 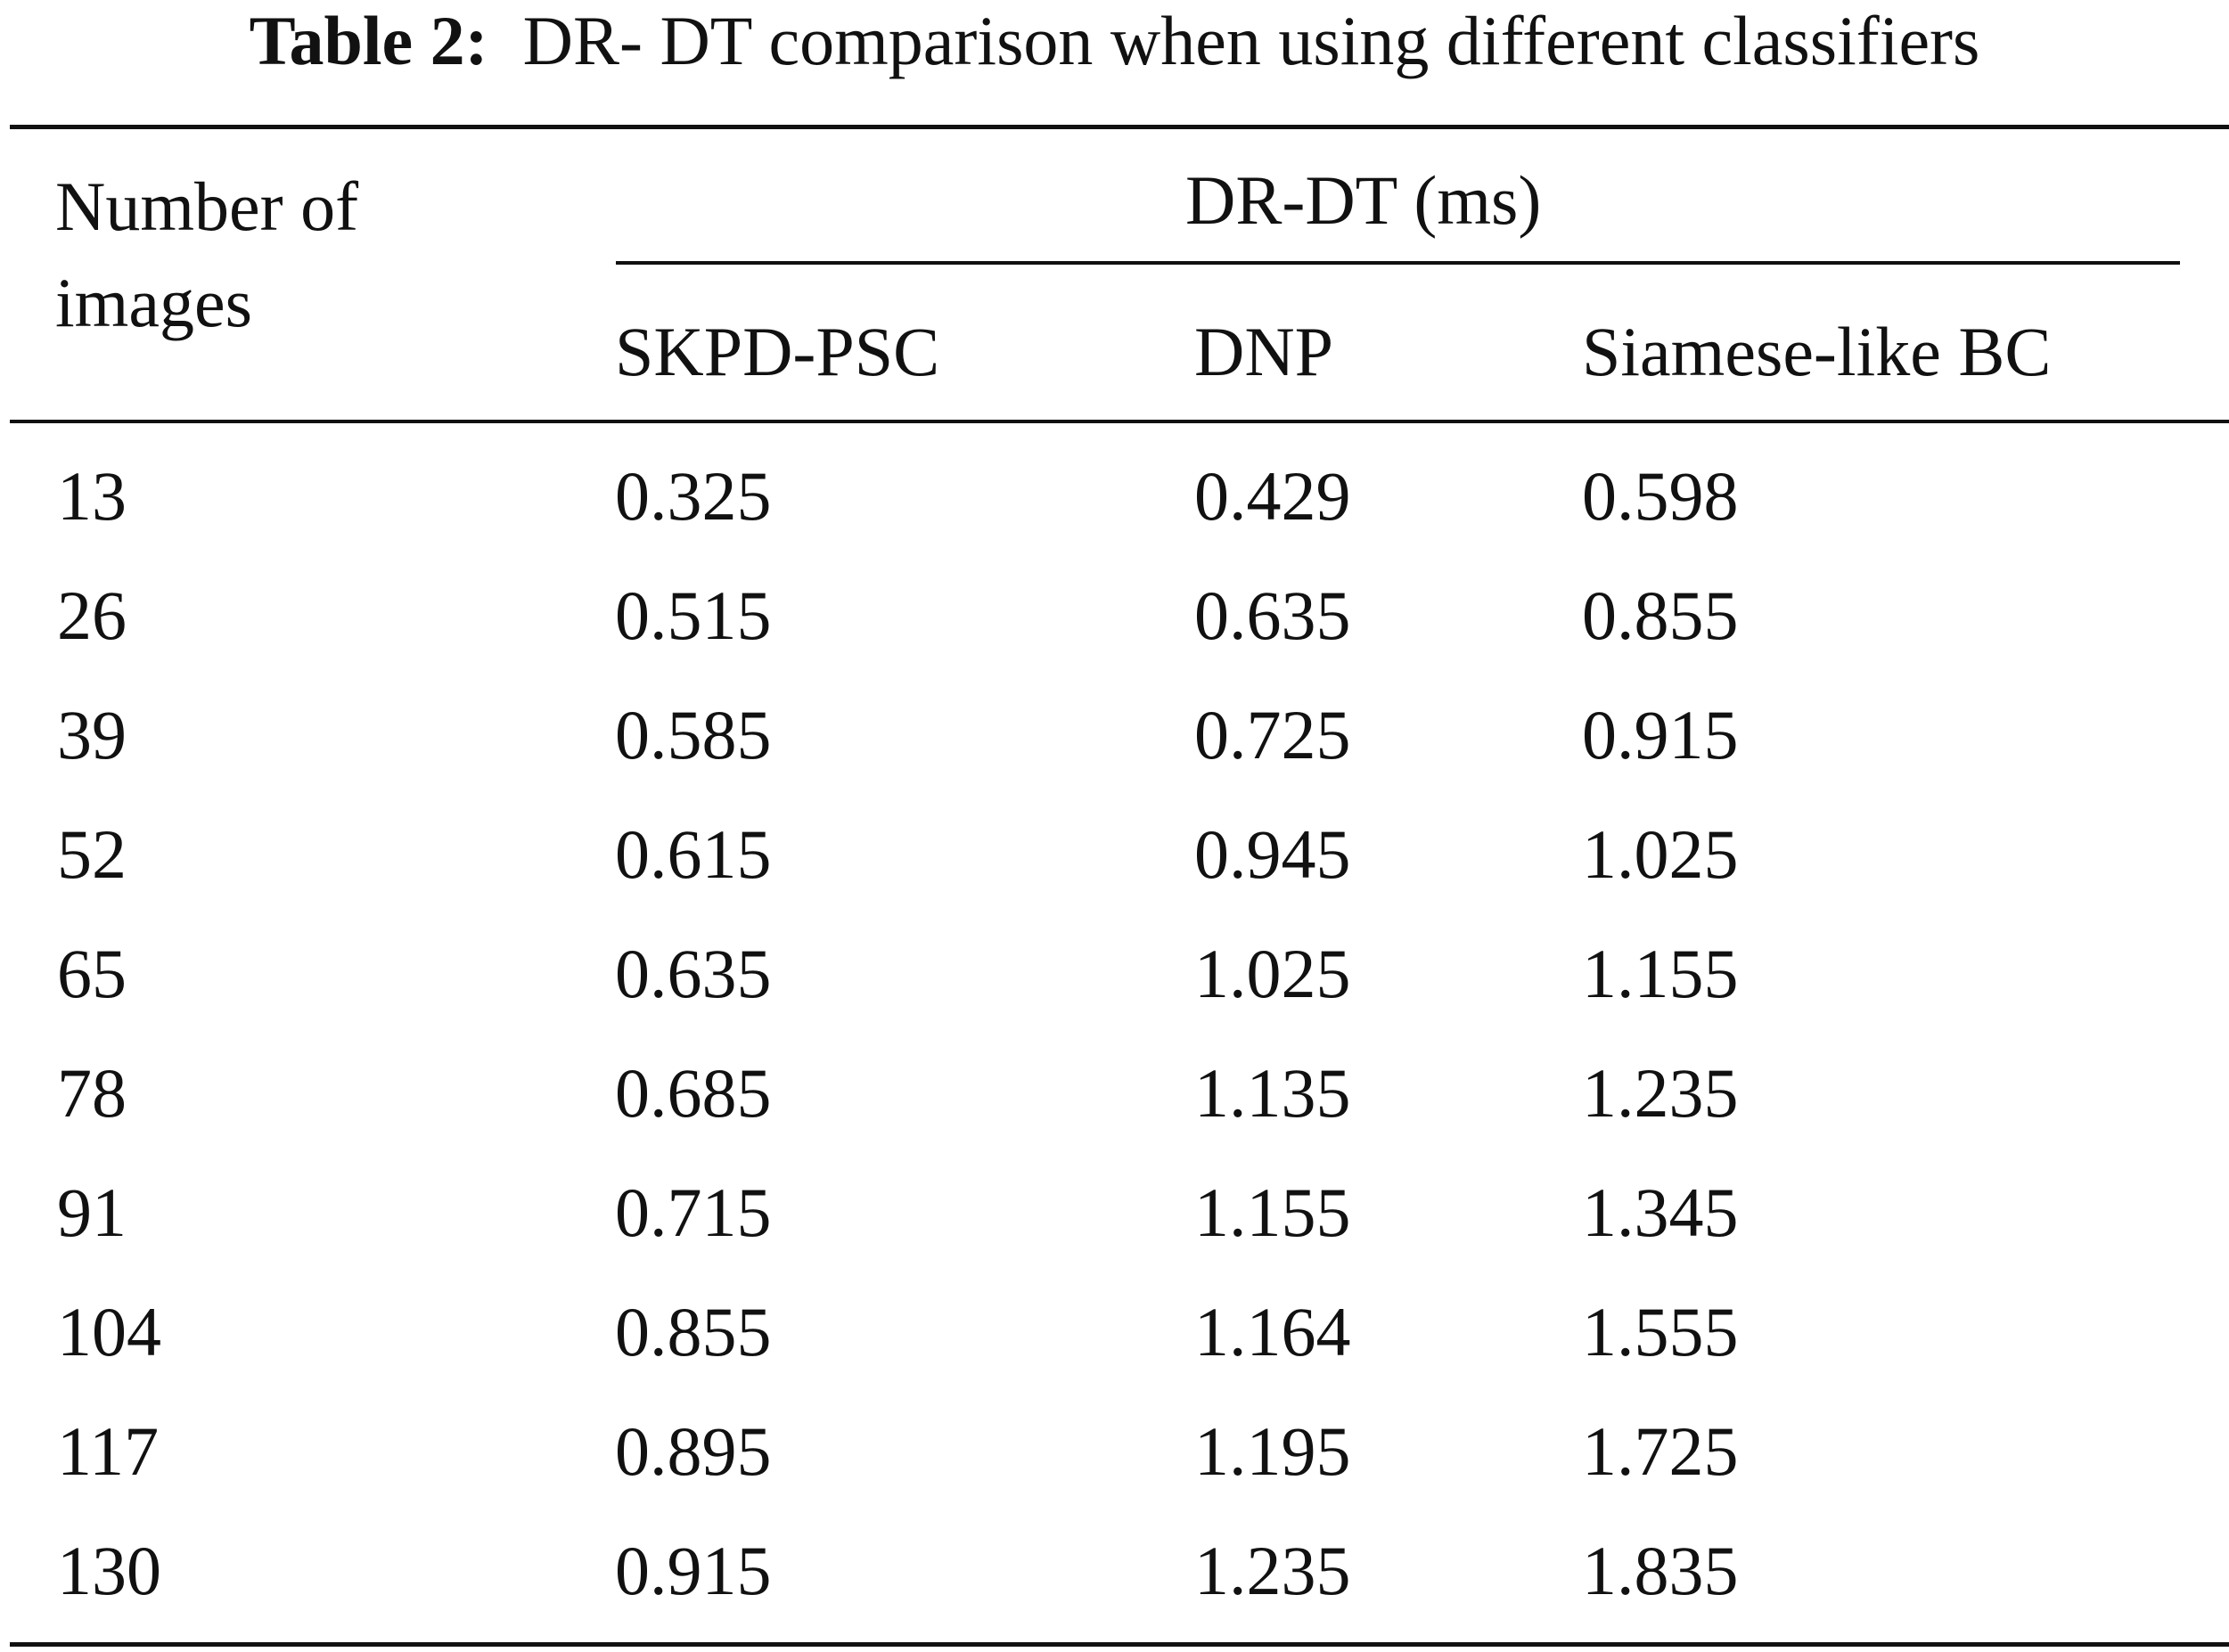 What do you see at coordinates (1660, 1451) in the screenshot?
I see `row-siamese-like-bc-value: 1.725` at bounding box center [1660, 1451].